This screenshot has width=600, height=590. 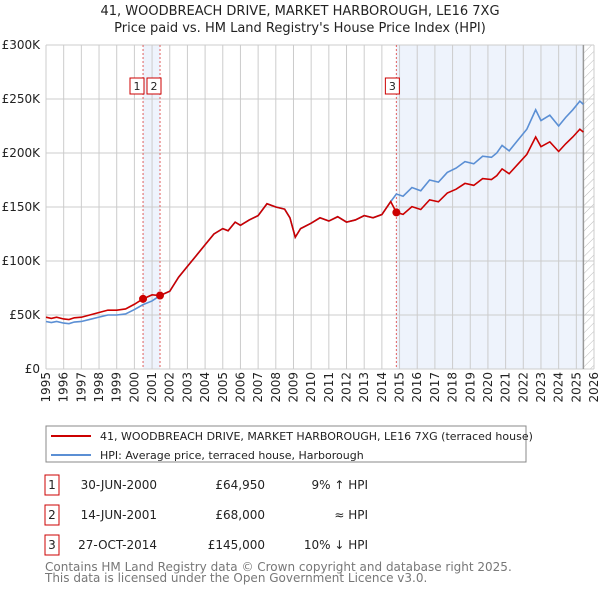 I want to click on x-tick-label: 2024, so click(x=559, y=387).